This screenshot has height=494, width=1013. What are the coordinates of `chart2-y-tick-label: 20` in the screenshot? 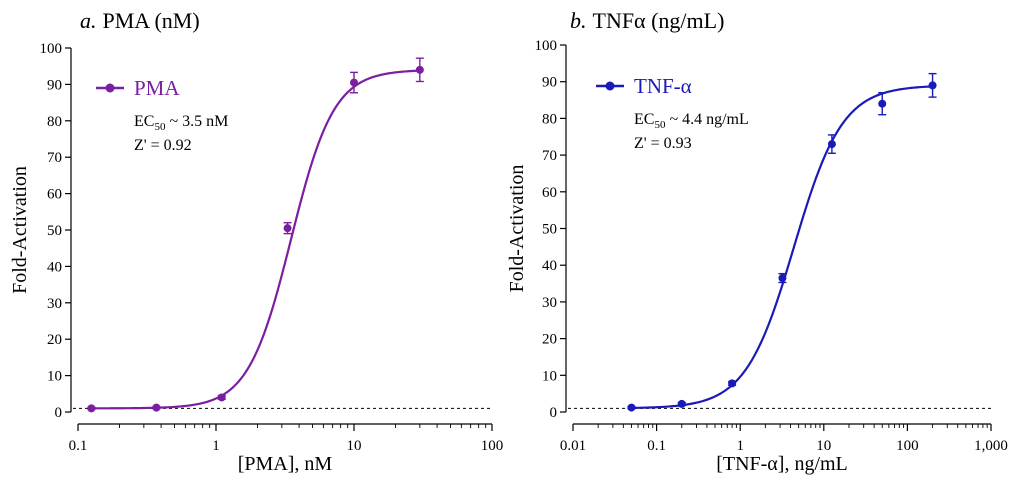 It's located at (549, 340).